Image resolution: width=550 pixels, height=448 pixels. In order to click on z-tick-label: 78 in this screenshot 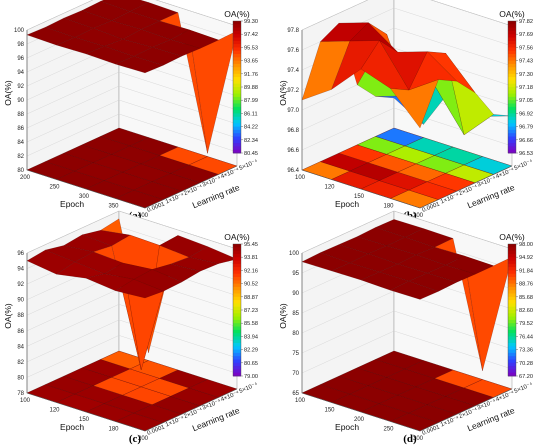, I will do `click(20, 394)`.